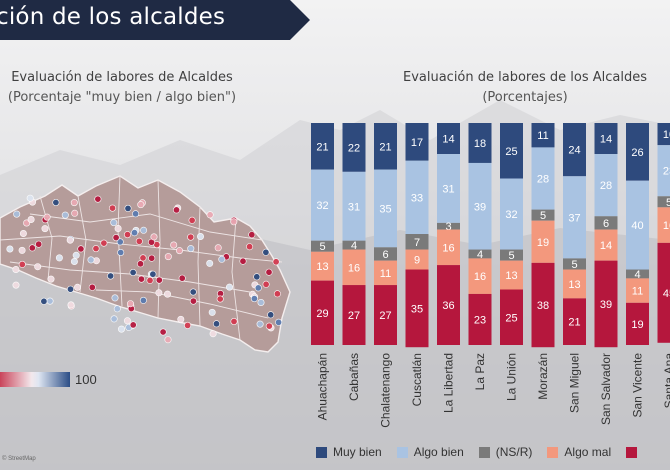 This screenshot has width=670, height=470. Describe the element at coordinates (505, 452) in the screenshot. I see `legend-item-ns-r: (NS/R)` at that location.